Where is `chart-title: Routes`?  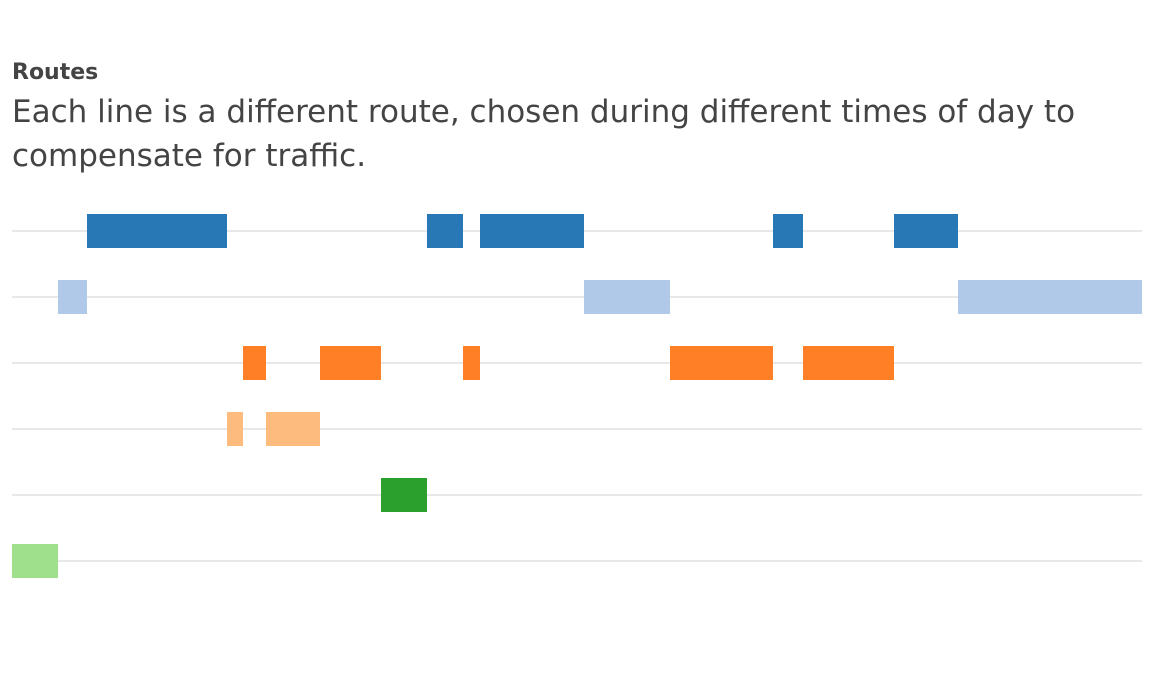
chart-title: Routes is located at coordinates (55, 72).